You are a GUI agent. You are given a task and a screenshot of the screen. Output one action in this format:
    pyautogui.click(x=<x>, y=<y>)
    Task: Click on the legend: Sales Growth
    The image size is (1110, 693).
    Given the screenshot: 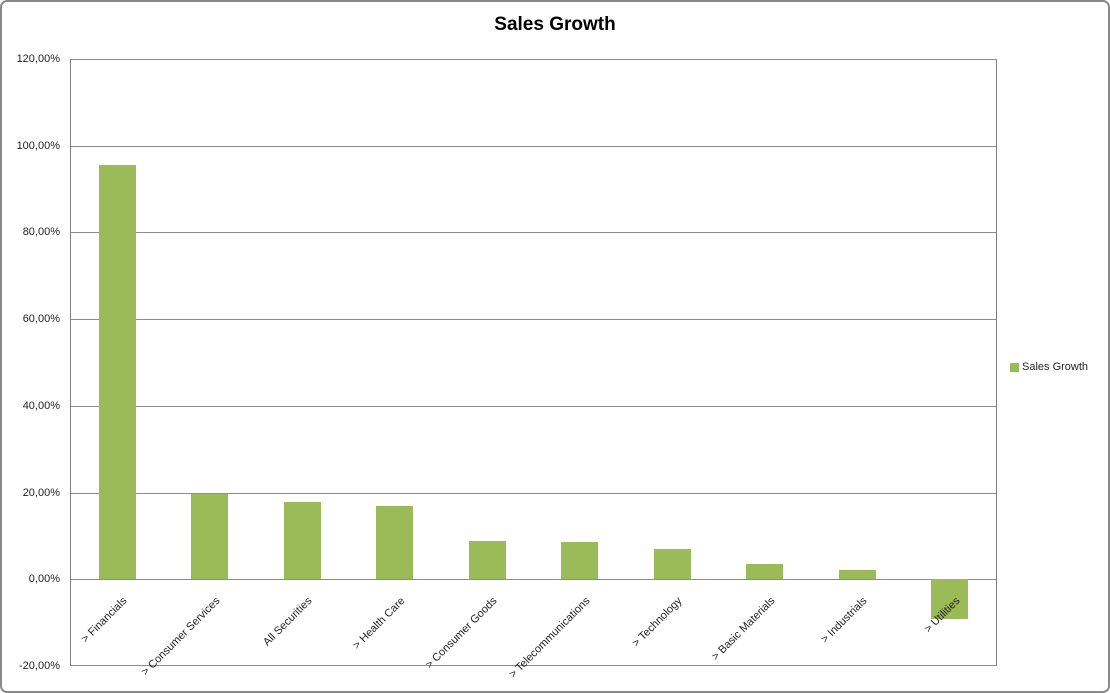 What is the action you would take?
    pyautogui.click(x=1049, y=367)
    